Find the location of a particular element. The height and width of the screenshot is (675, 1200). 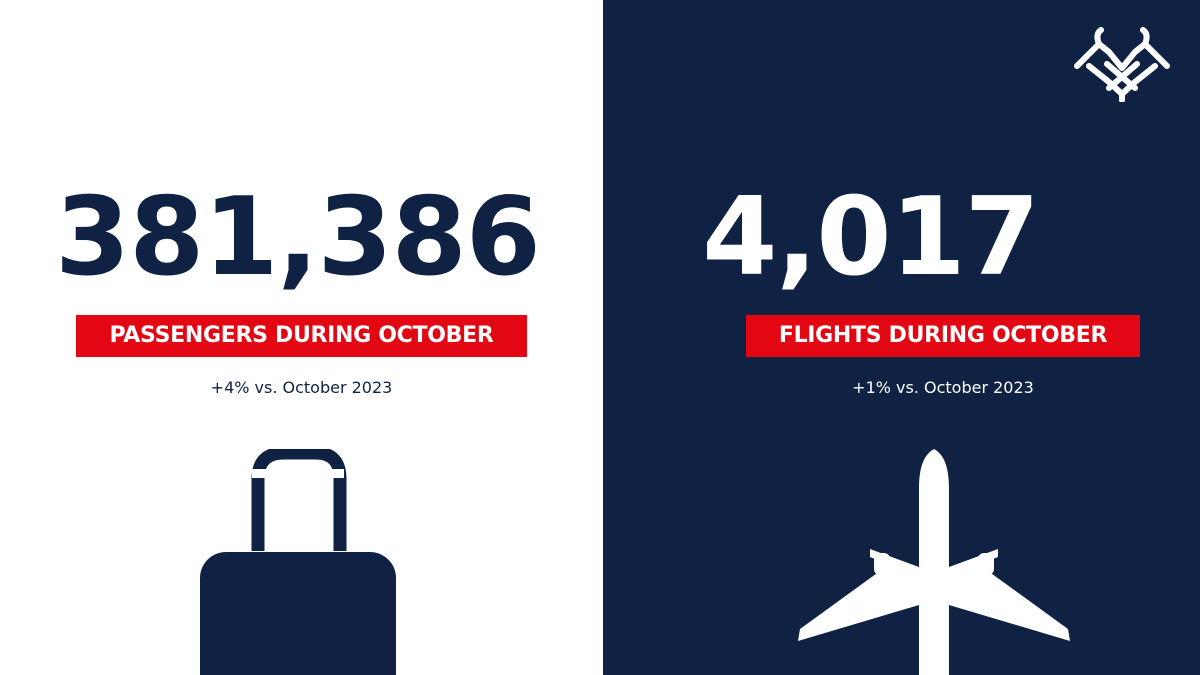

passengers-label: PASSENGERS DURING OCTOBER is located at coordinates (301, 336).